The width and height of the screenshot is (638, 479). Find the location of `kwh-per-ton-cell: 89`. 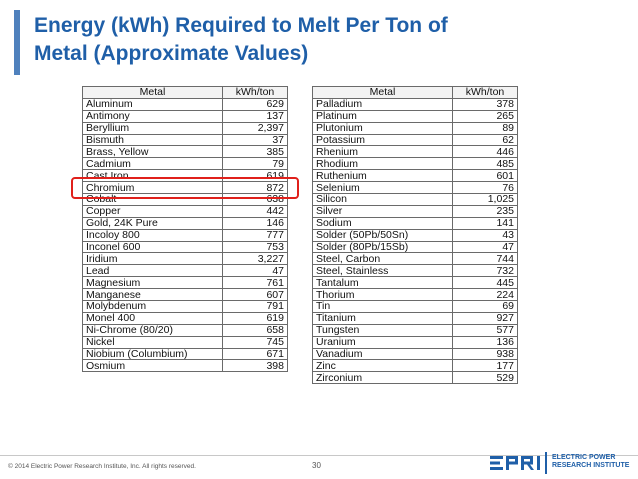

kwh-per-ton-cell: 89 is located at coordinates (485, 128).